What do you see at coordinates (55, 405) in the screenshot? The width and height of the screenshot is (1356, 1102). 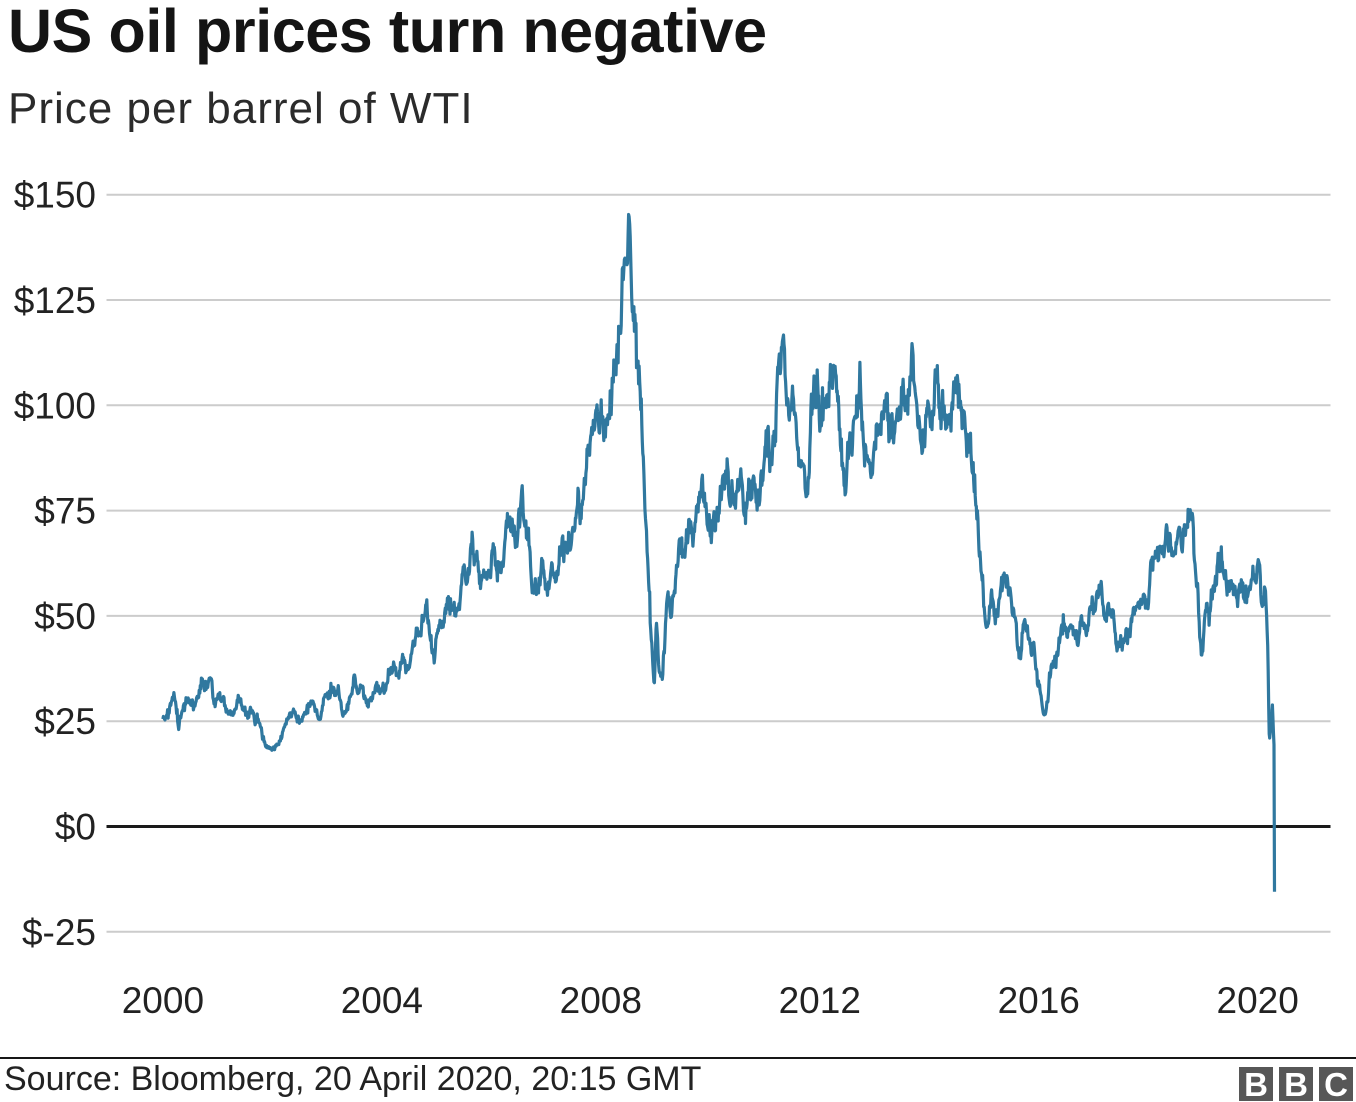 I see `y-tick-label: $100` at bounding box center [55, 405].